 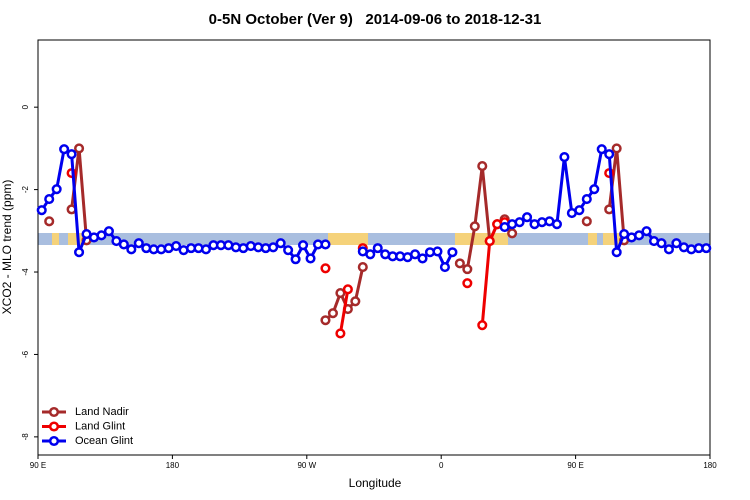 I want to click on x-axis-label: Longitude, so click(x=375, y=483).